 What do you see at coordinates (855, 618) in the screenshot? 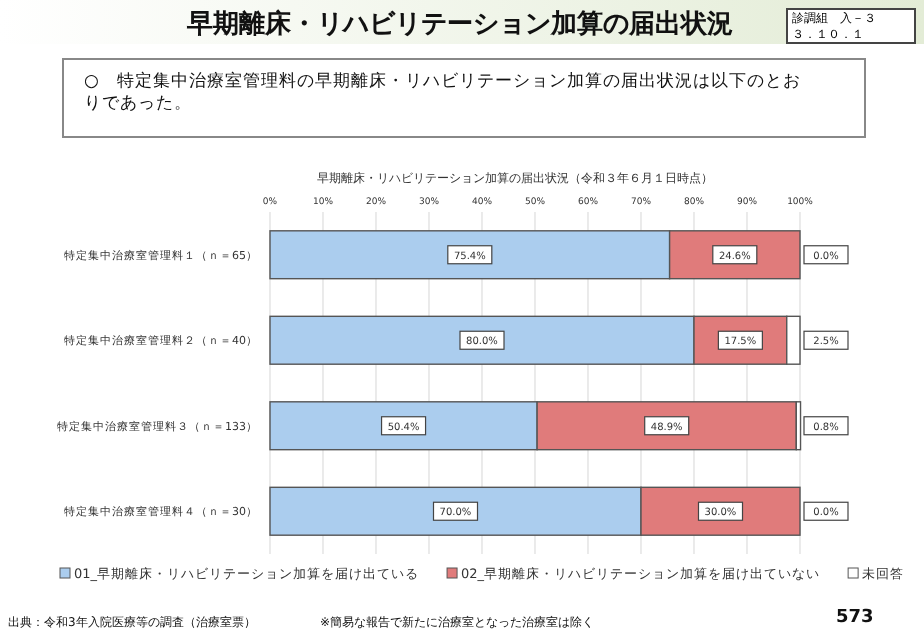
I see `text: 573` at bounding box center [855, 618].